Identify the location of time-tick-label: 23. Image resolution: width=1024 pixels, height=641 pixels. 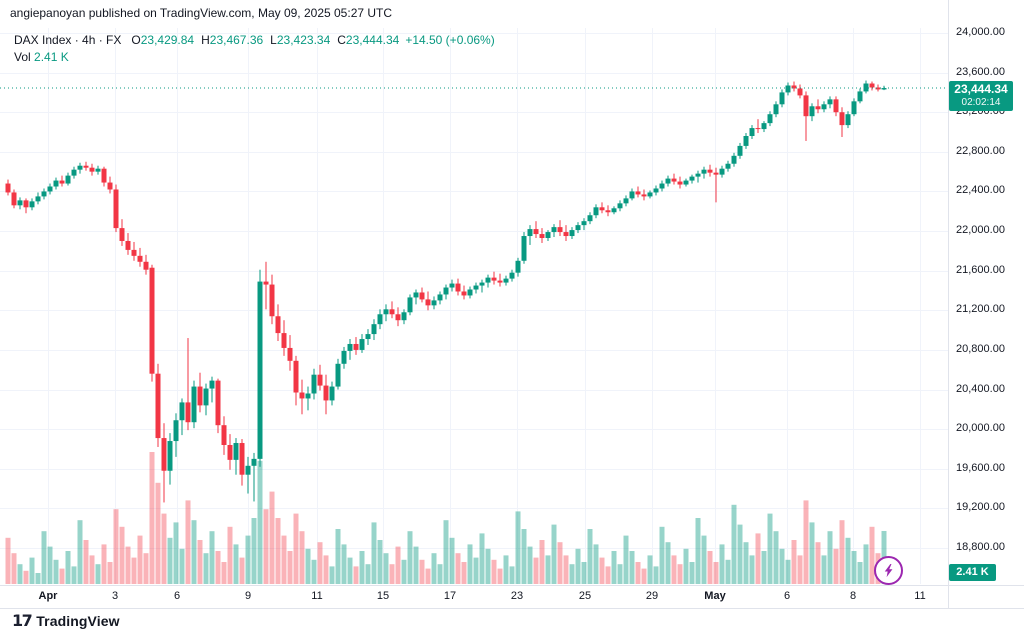
(517, 596).